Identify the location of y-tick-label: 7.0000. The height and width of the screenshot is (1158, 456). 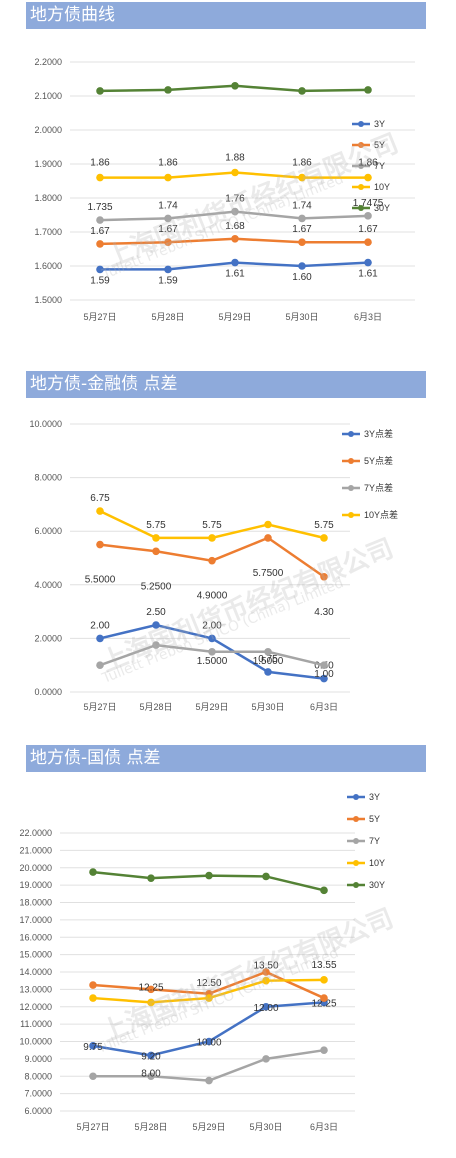
(38, 1094).